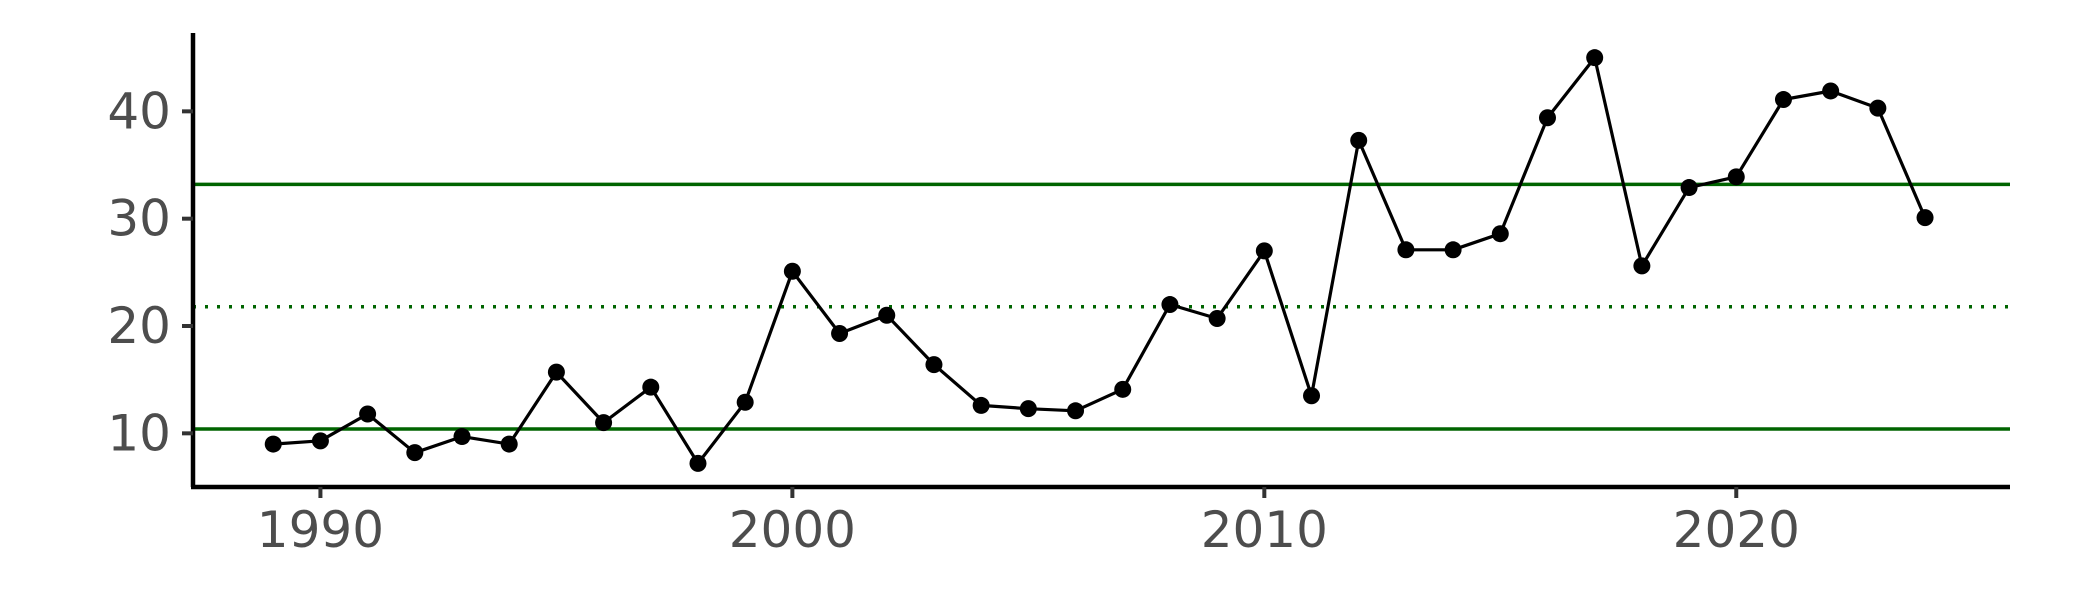 The height and width of the screenshot is (600, 2100). I want to click on data-point-1990, so click(320, 441).